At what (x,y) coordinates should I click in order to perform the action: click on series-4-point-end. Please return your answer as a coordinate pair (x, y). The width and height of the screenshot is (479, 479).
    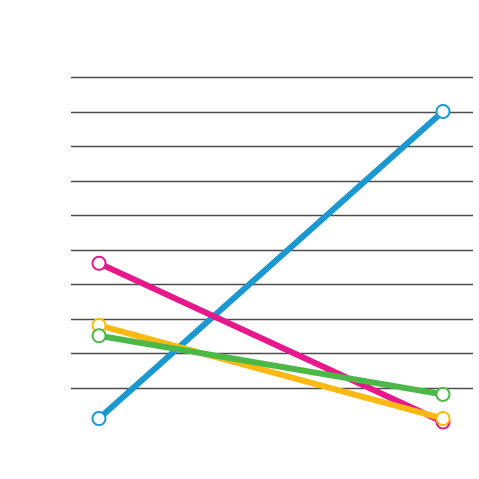
    Looking at the image, I should click on (443, 394).